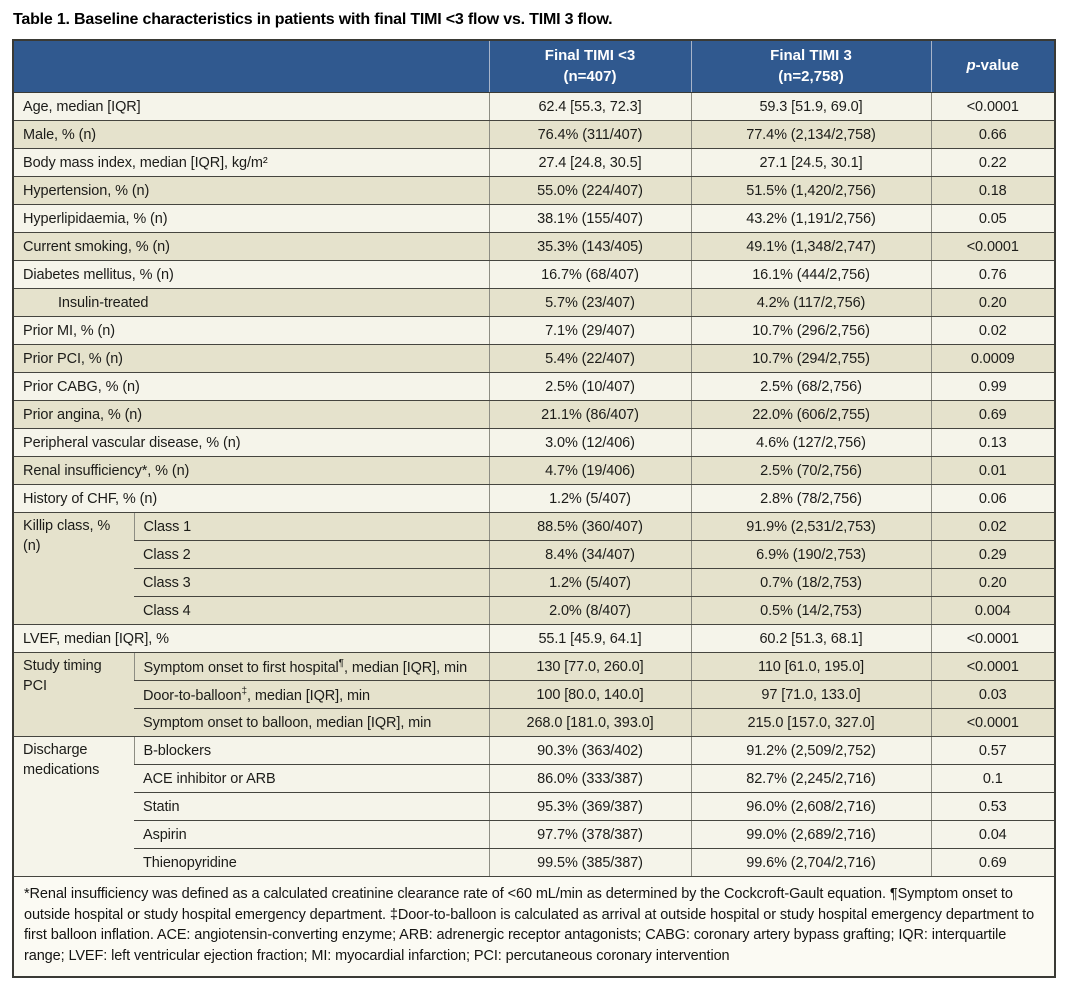  What do you see at coordinates (251, 162) in the screenshot?
I see `row-label: Body mass index, median [IQR], kg/m²` at bounding box center [251, 162].